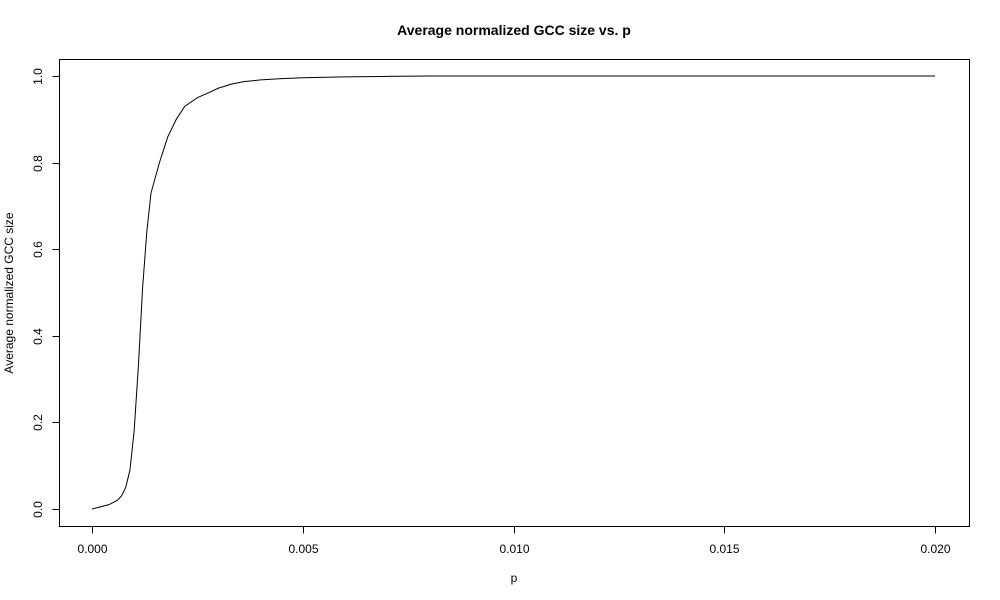 This screenshot has width=1000, height=600. What do you see at coordinates (303, 549) in the screenshot?
I see `x-tick-label: 0.005` at bounding box center [303, 549].